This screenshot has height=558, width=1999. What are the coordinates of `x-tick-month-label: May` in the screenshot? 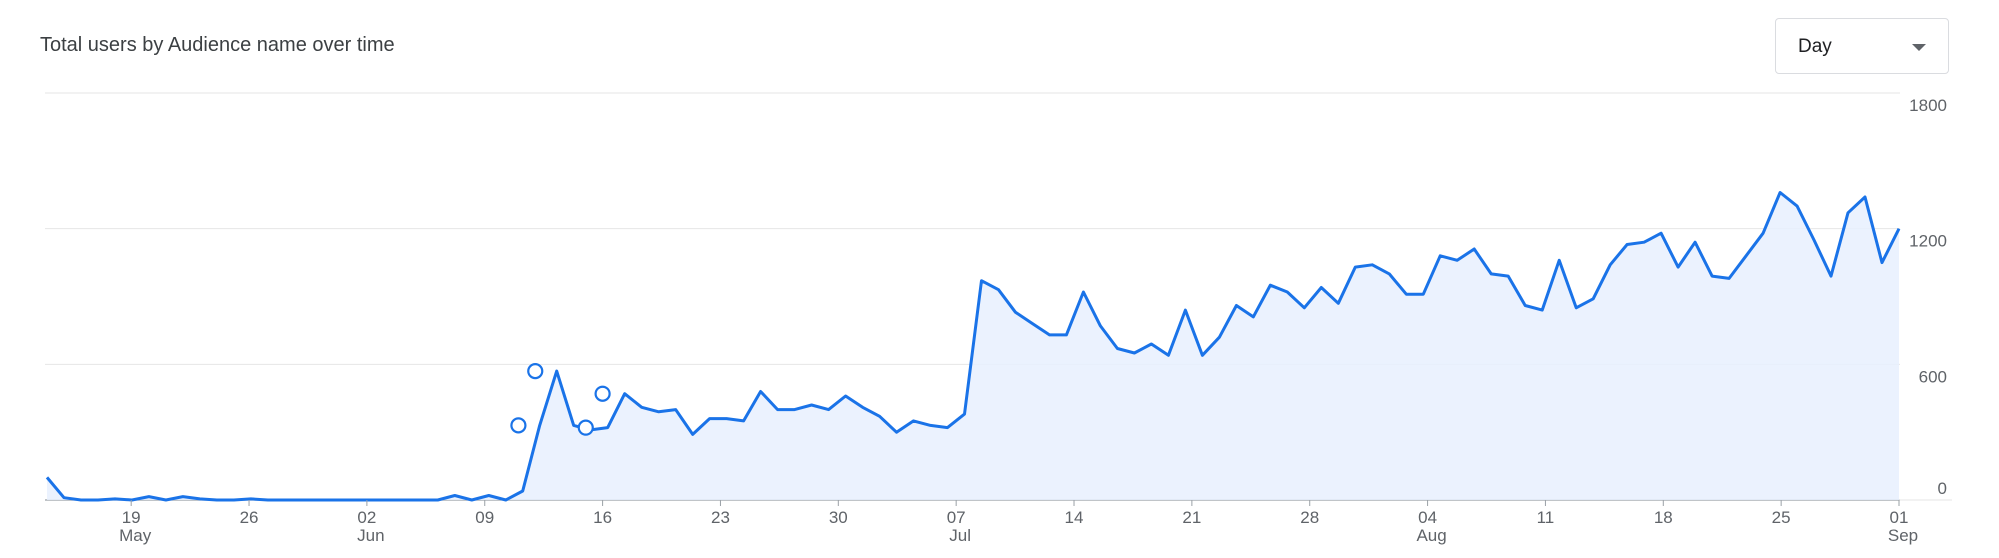 It's located at (135, 535).